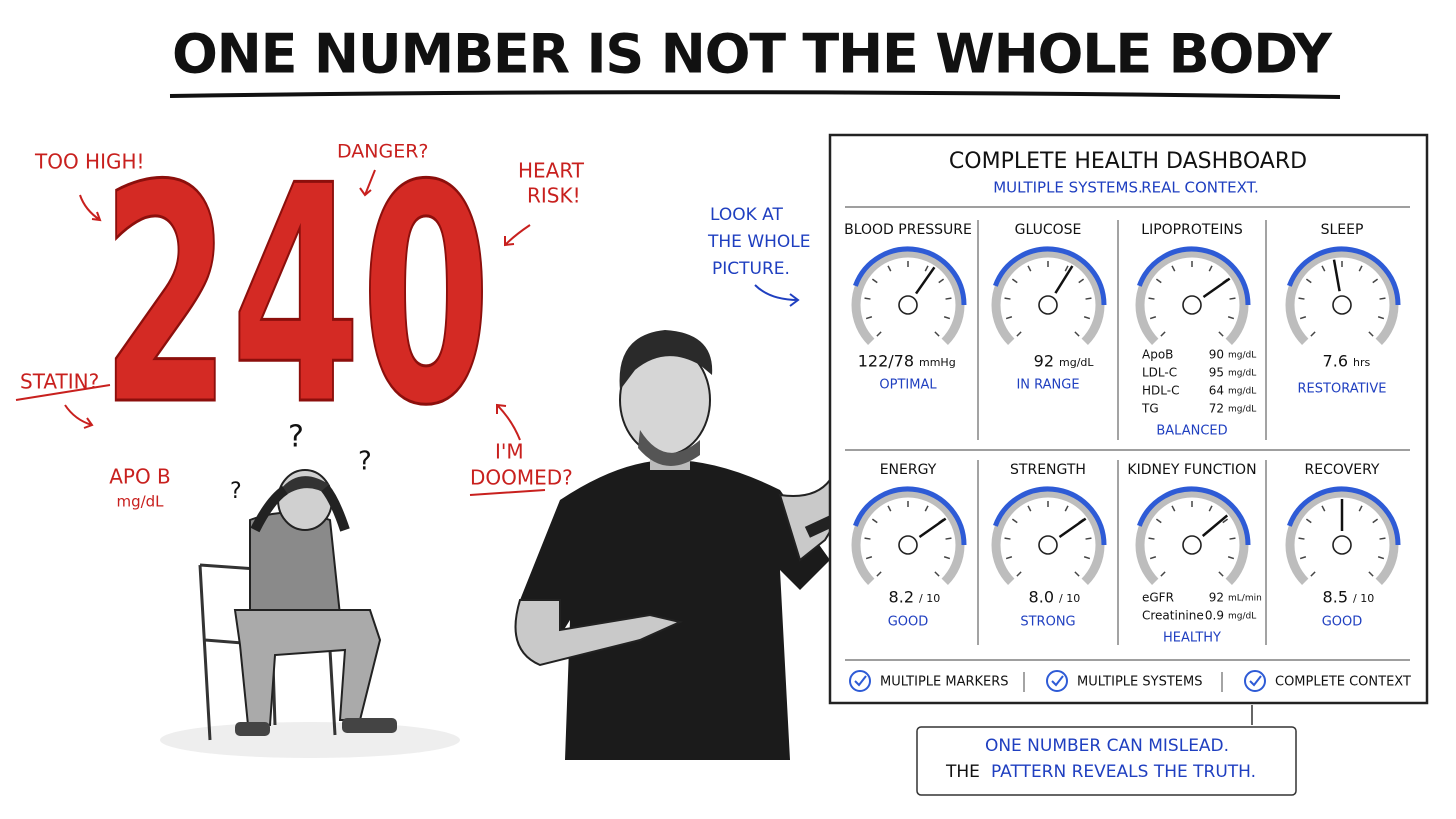 This screenshot has width=1456, height=819. What do you see at coordinates (746, 215) in the screenshot?
I see `side-note: LOOK AT` at bounding box center [746, 215].